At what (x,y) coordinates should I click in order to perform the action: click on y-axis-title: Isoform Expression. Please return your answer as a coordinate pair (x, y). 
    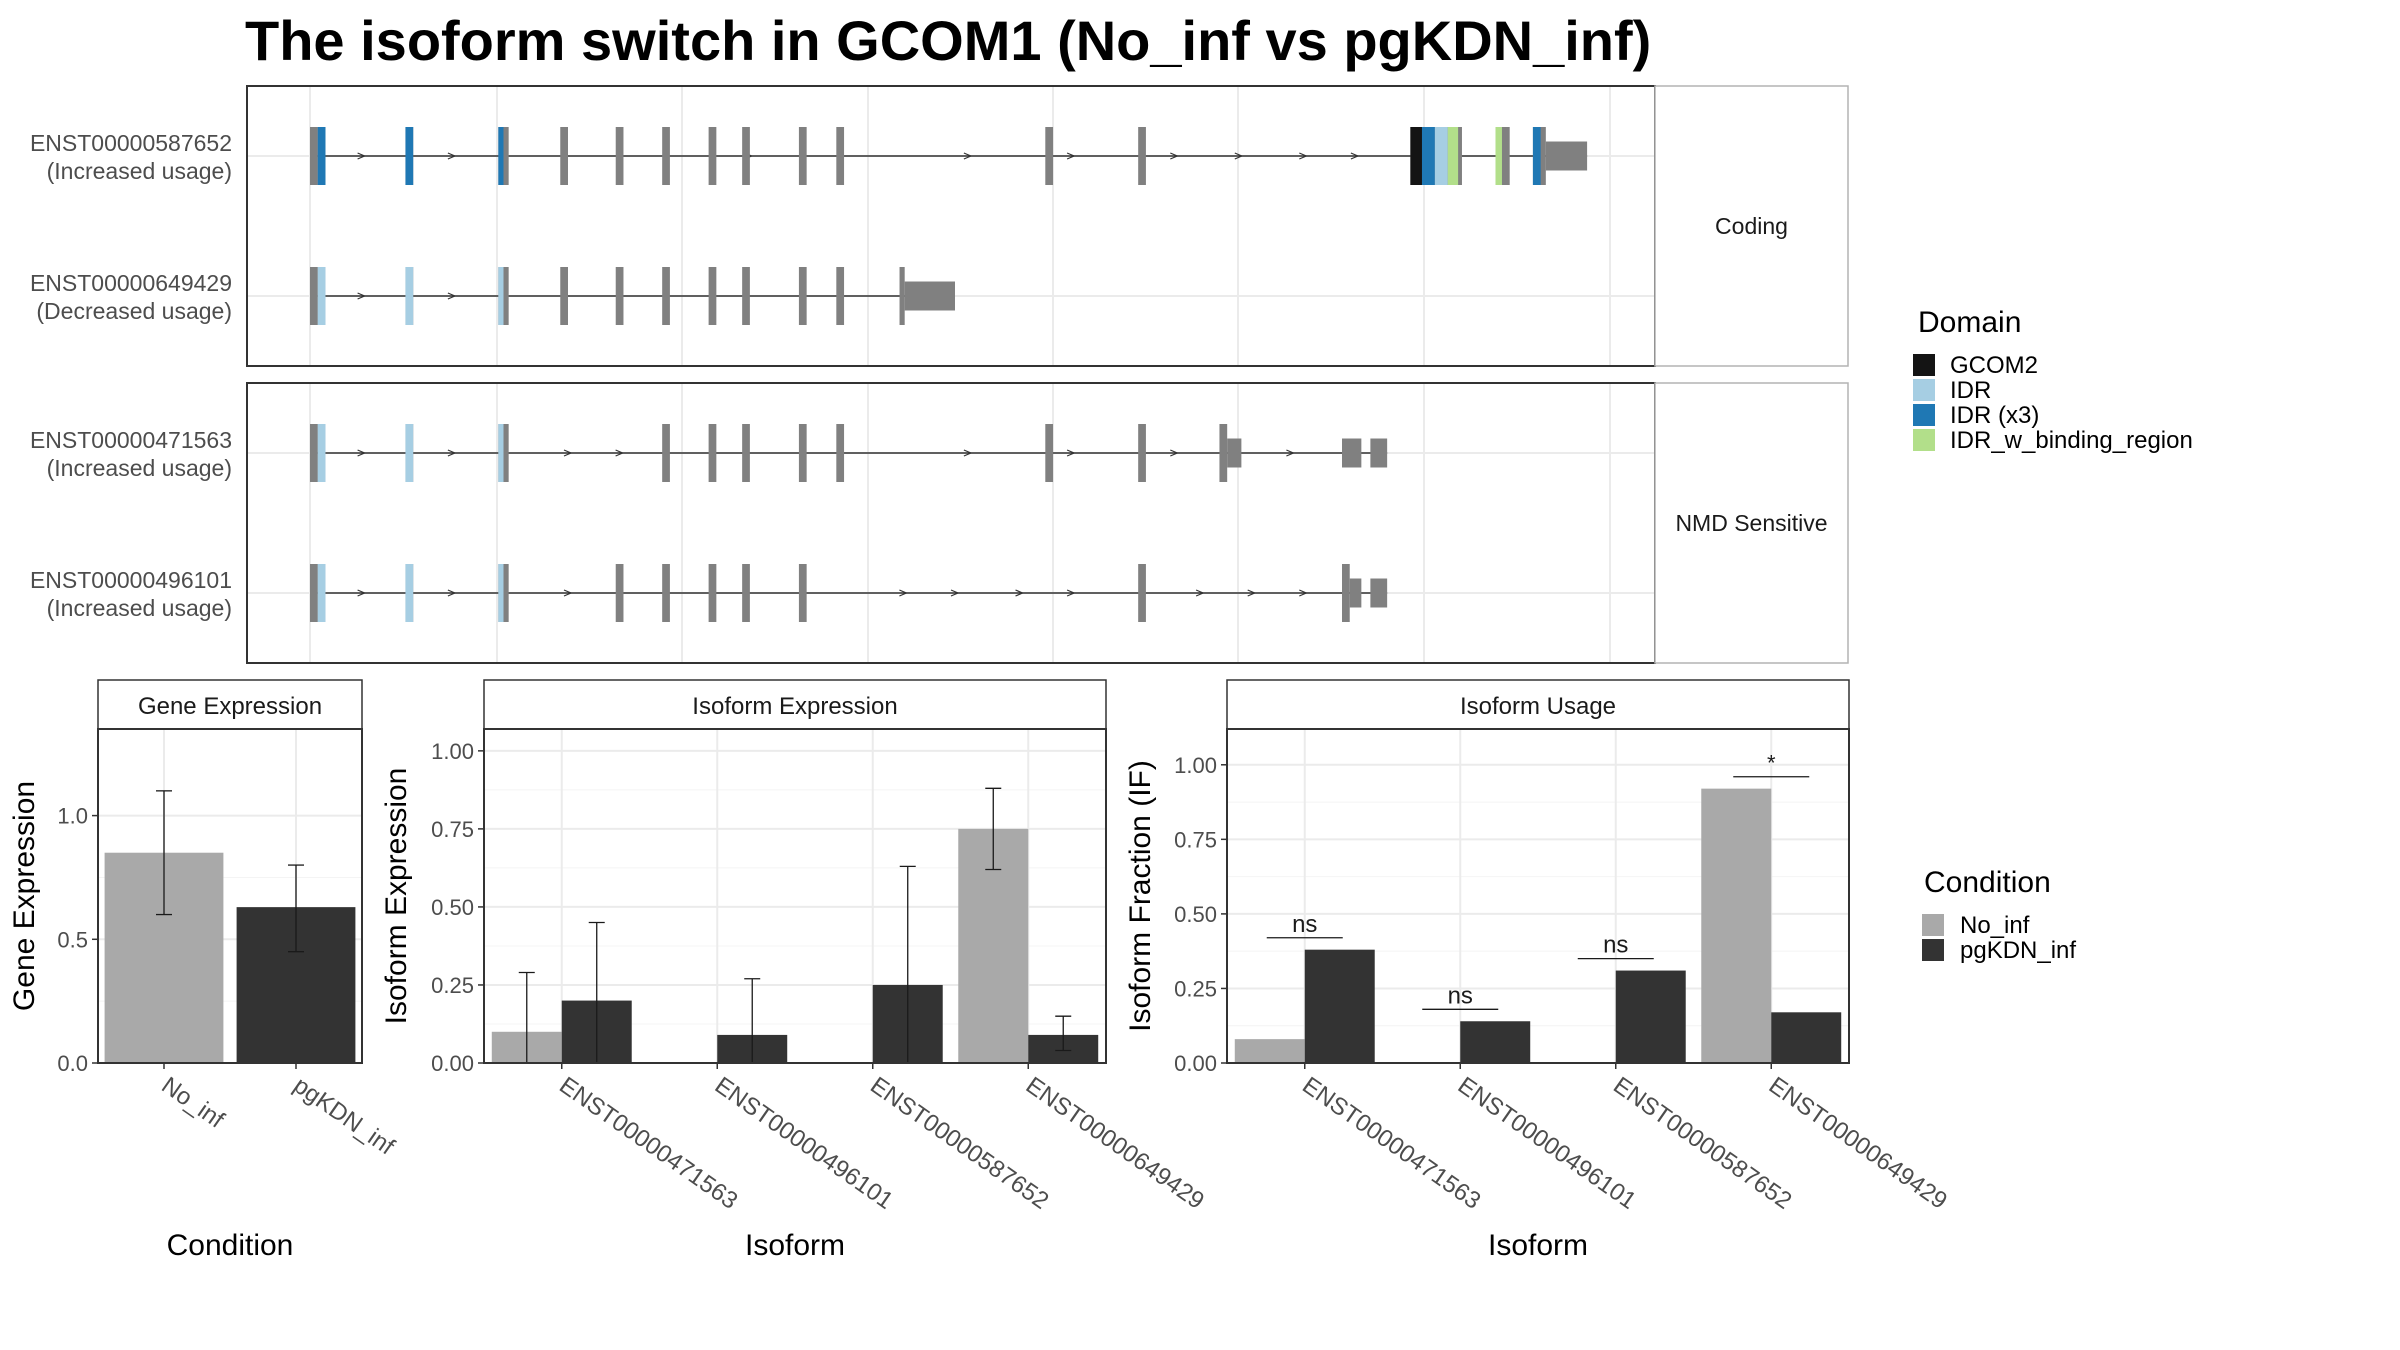
    Looking at the image, I should click on (396, 896).